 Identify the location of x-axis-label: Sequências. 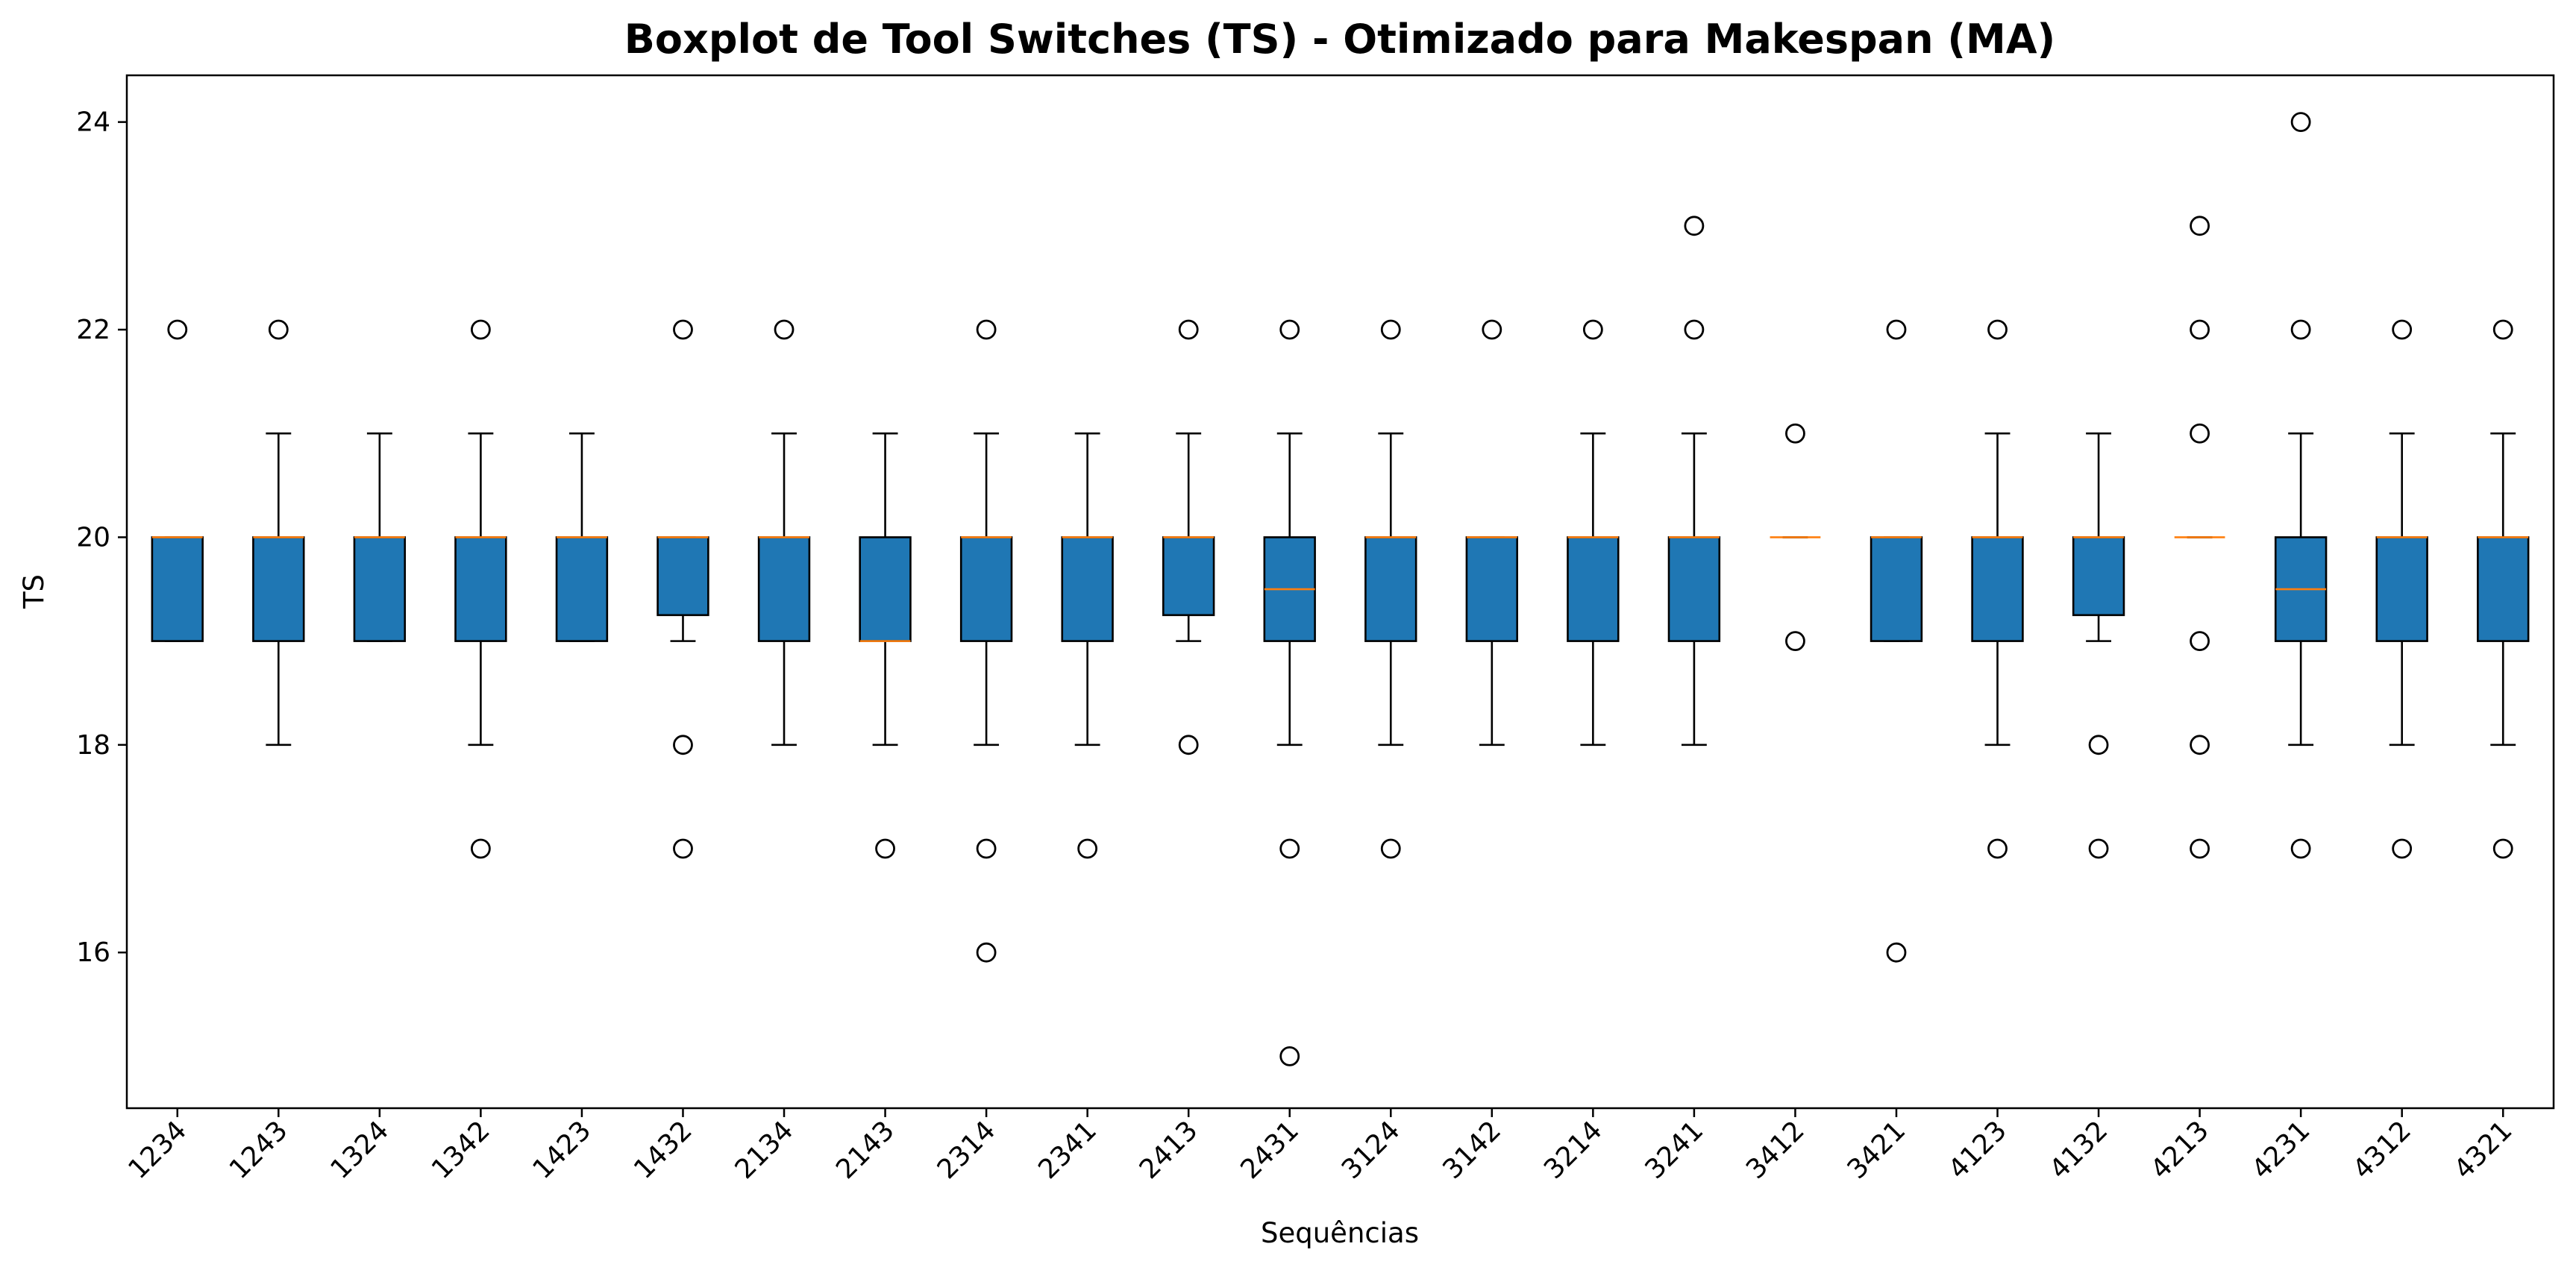
(1340, 1233).